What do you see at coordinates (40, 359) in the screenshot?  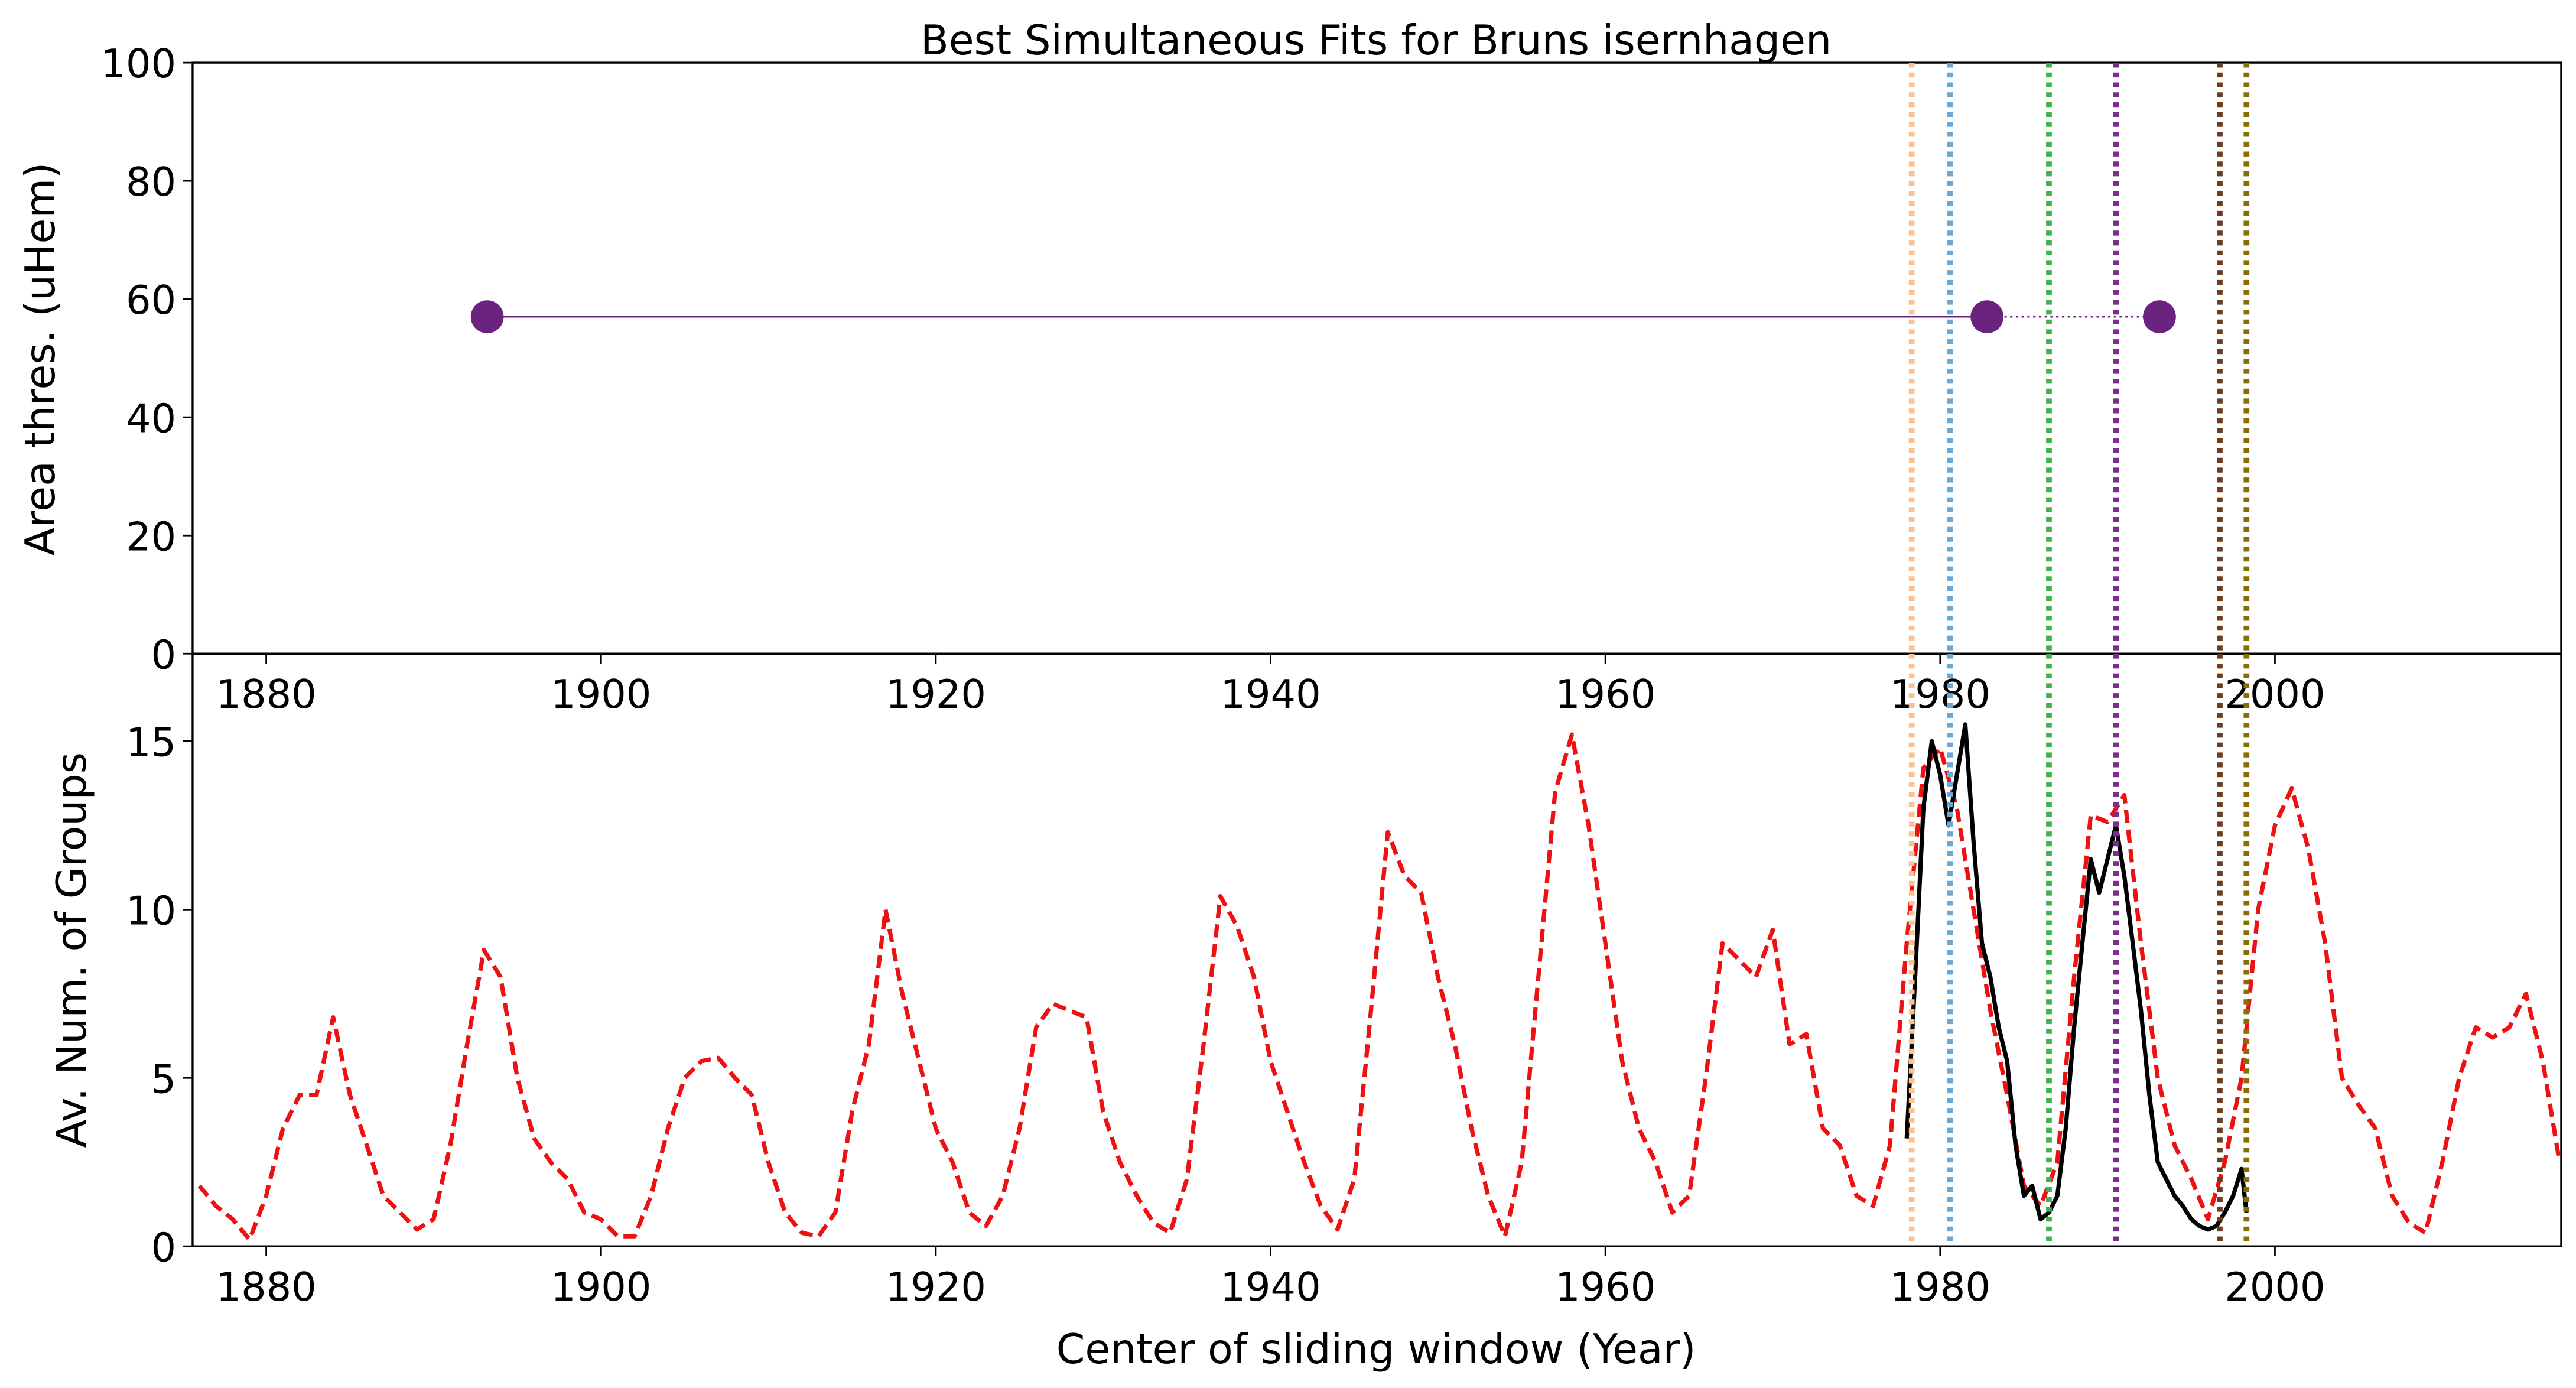 I see `y-axis-label: Area thres. (uHem)` at bounding box center [40, 359].